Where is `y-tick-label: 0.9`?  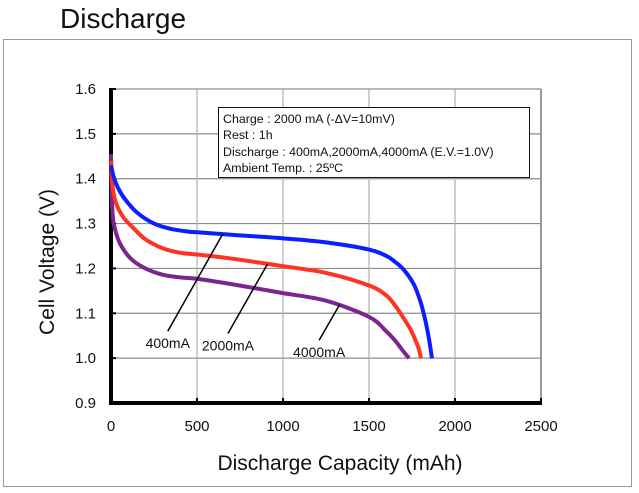 y-tick-label: 0.9 is located at coordinates (85, 403).